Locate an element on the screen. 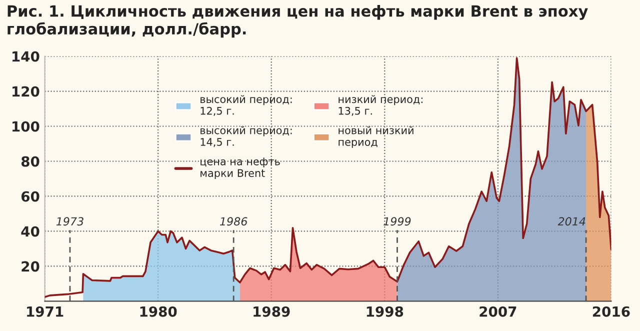 The height and width of the screenshot is (331, 640). legend-label: новый низкий период is located at coordinates (376, 137).